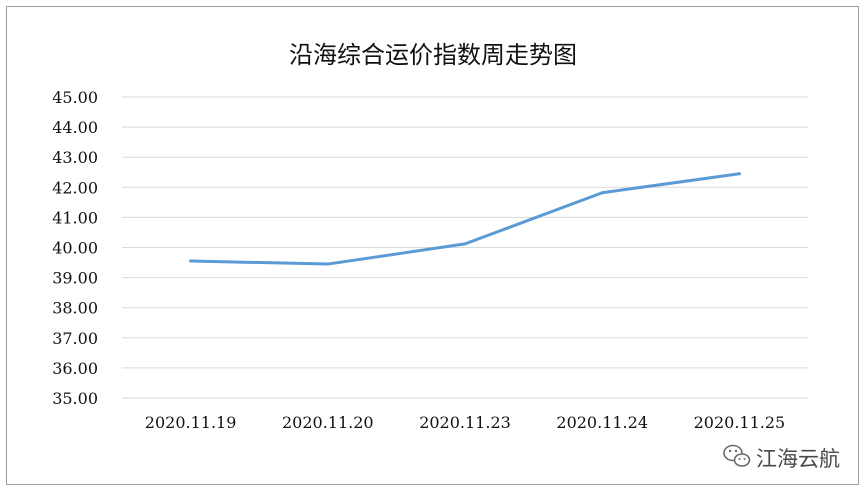  Describe the element at coordinates (602, 422) in the screenshot. I see `x-tick-label: 2020.11.24` at that location.